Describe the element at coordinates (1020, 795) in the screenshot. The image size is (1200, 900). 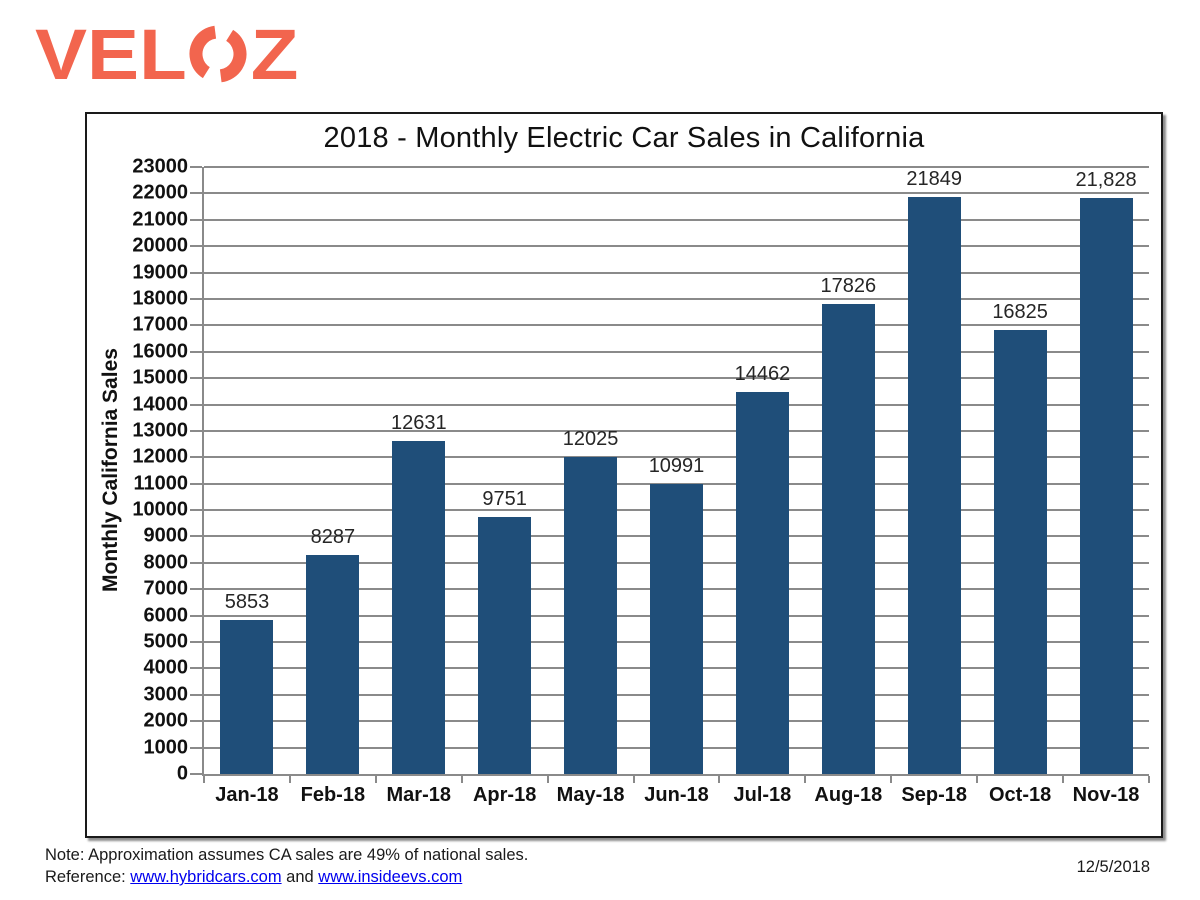
I see `x-tick-label: Oct-18` at that location.